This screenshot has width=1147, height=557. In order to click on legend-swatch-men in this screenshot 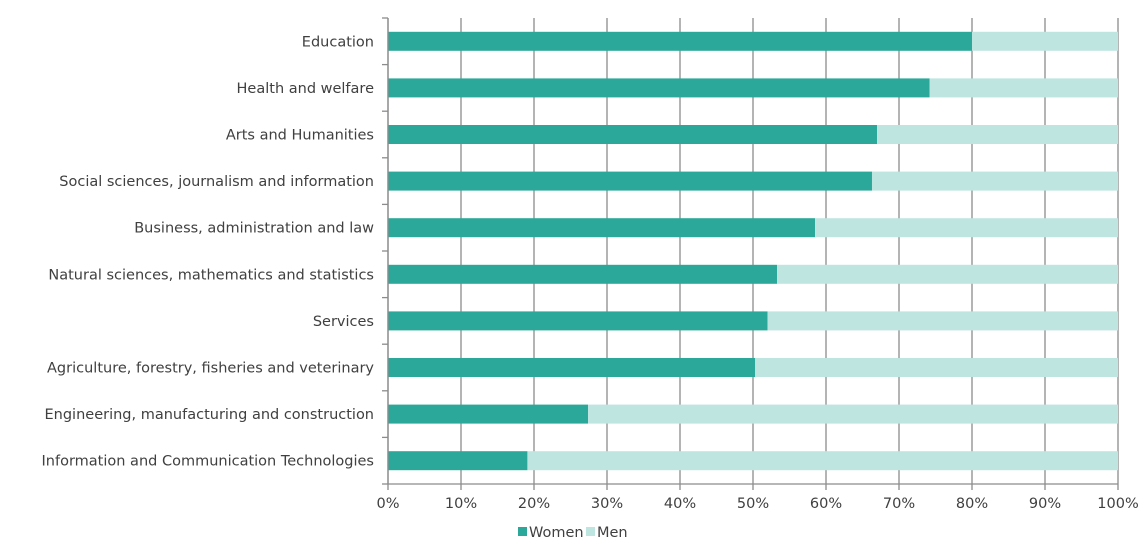, I will do `click(590, 531)`.